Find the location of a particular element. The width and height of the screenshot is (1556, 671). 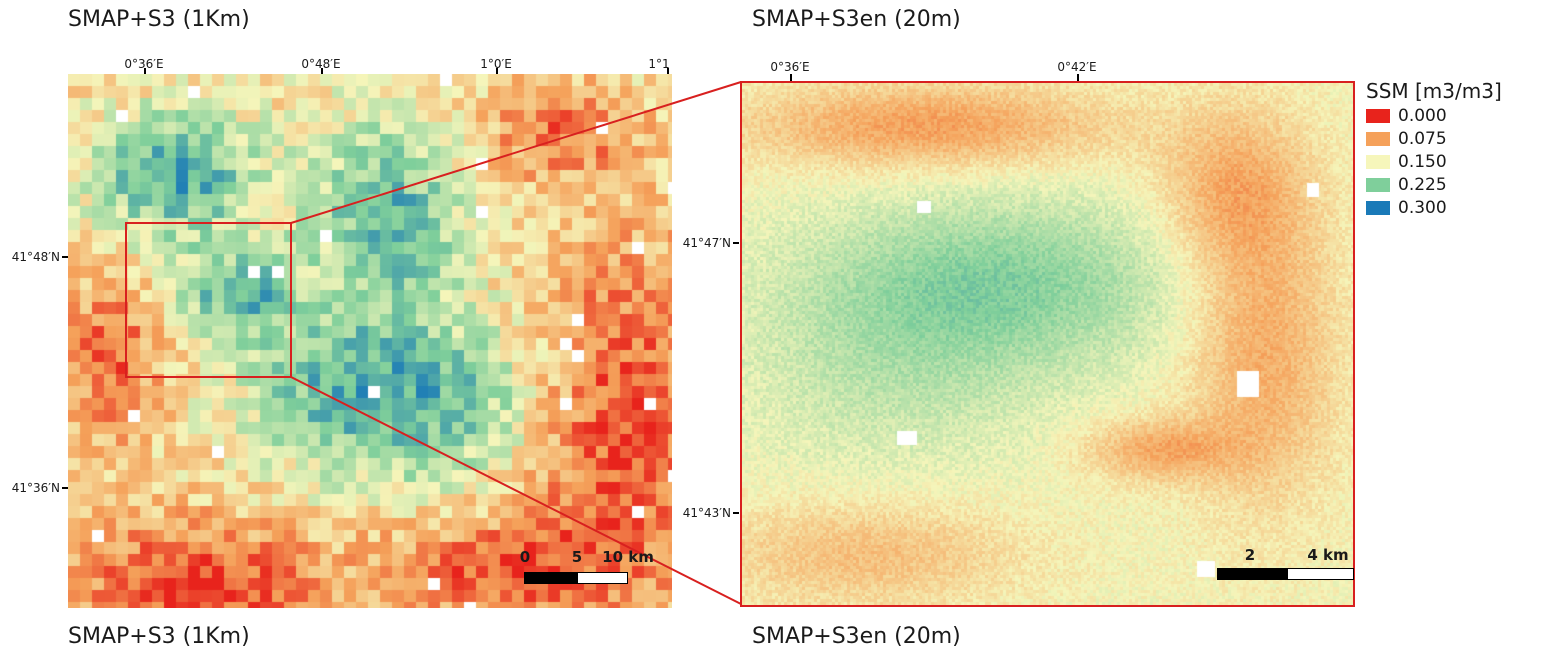

left-y-tick-label: 41°36′N is located at coordinates (35, 488).